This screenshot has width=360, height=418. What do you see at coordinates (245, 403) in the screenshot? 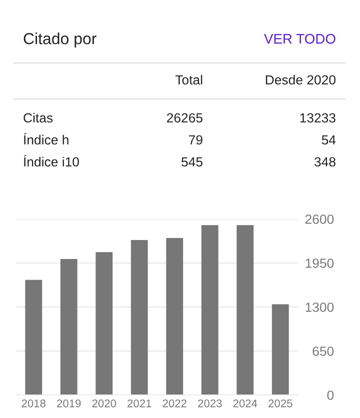
I see `x-tick-label: 2024` at bounding box center [245, 403].